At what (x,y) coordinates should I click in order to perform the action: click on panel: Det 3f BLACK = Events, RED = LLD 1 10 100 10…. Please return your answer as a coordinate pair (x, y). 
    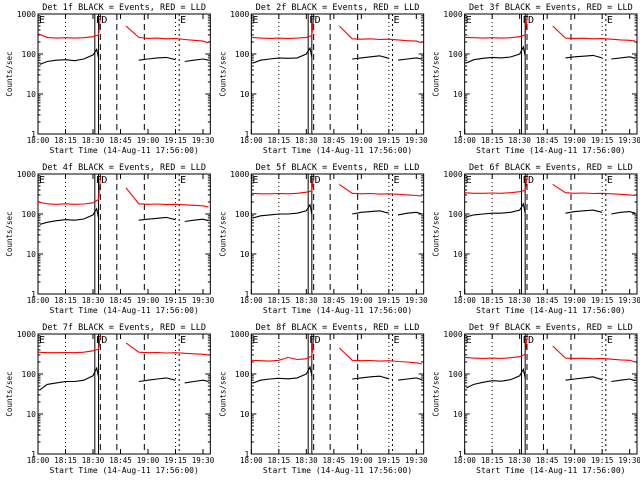
    Looking at the image, I should click on (536, 79).